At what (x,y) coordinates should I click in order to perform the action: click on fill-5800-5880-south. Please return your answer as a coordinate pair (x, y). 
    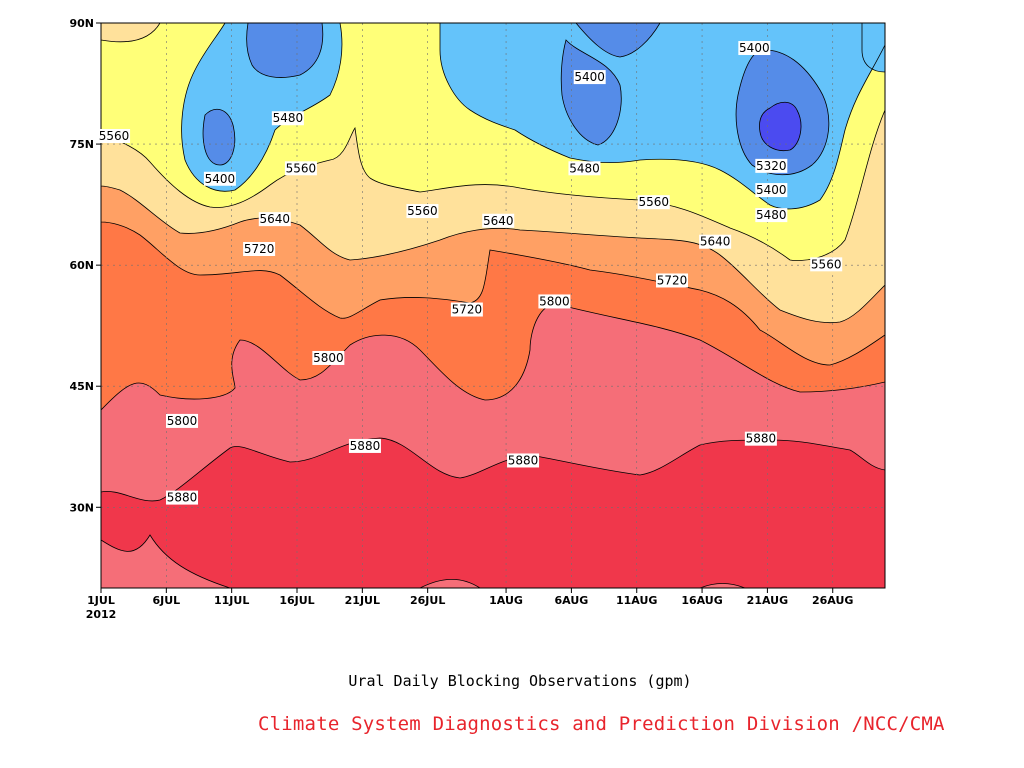
    Looking at the image, I should click on (165, 561).